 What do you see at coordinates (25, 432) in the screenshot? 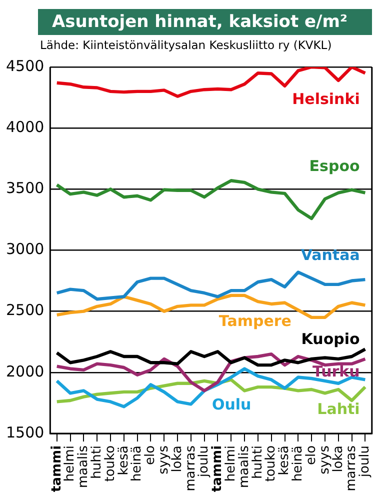
I see `y-tick-label: 1500` at bounding box center [25, 432].